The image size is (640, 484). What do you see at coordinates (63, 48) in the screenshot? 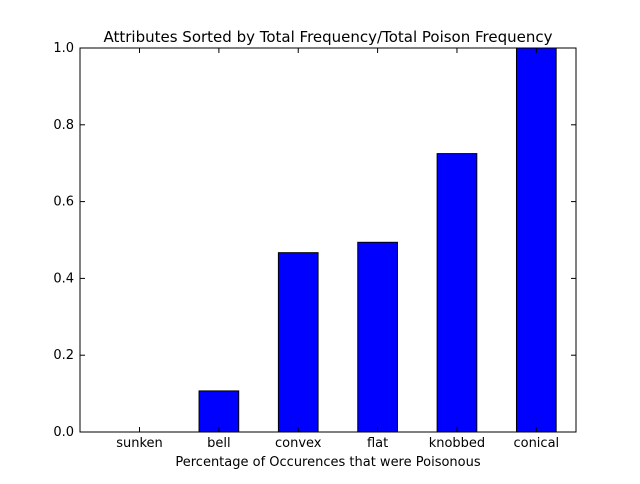
I see `y-tick-label: 1.0` at bounding box center [63, 48].